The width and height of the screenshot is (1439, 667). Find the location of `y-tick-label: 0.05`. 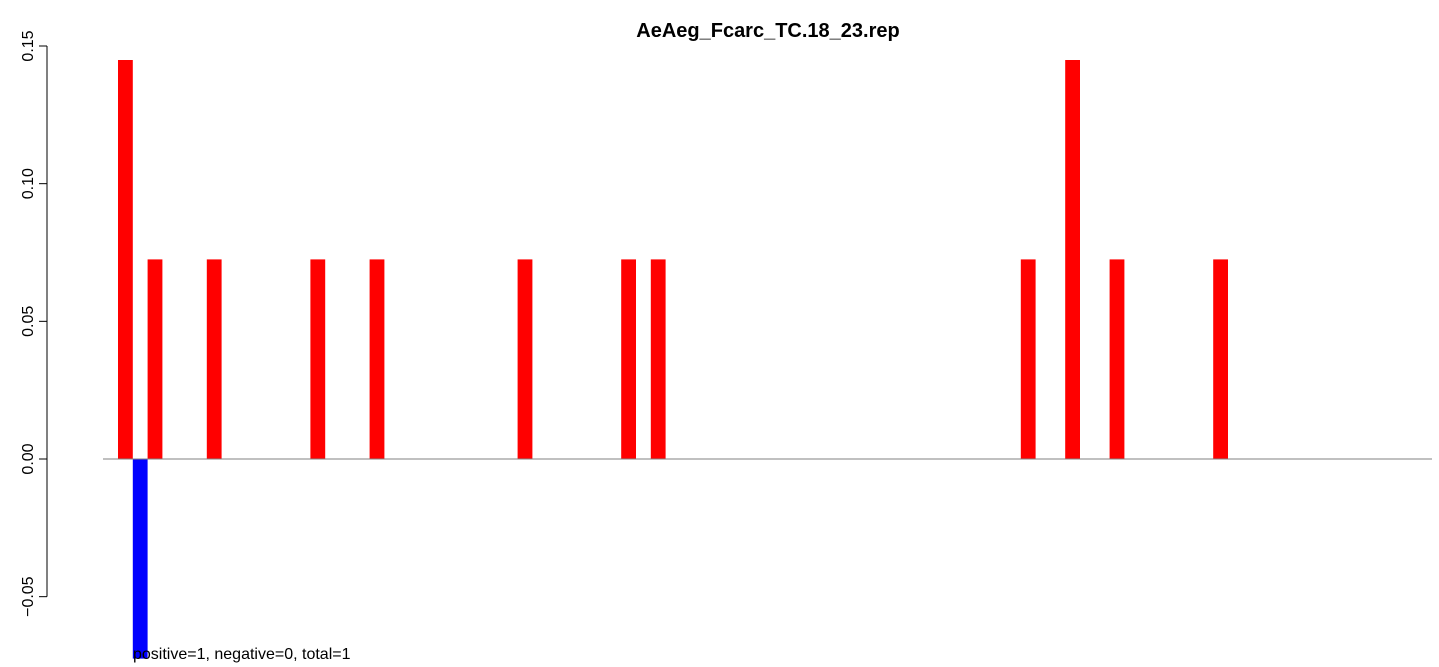

y-tick-label: 0.05 is located at coordinates (28, 321).